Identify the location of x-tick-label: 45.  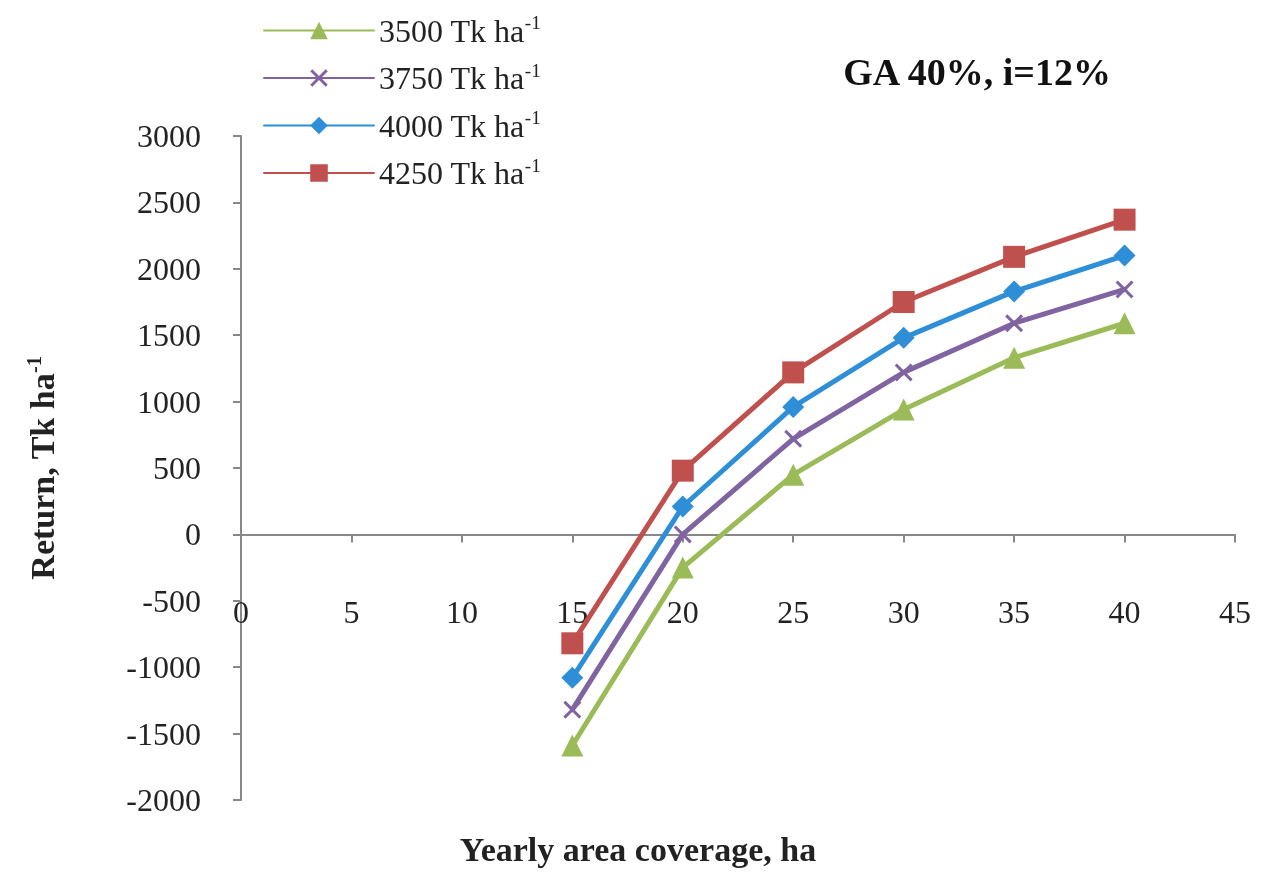
(1235, 612).